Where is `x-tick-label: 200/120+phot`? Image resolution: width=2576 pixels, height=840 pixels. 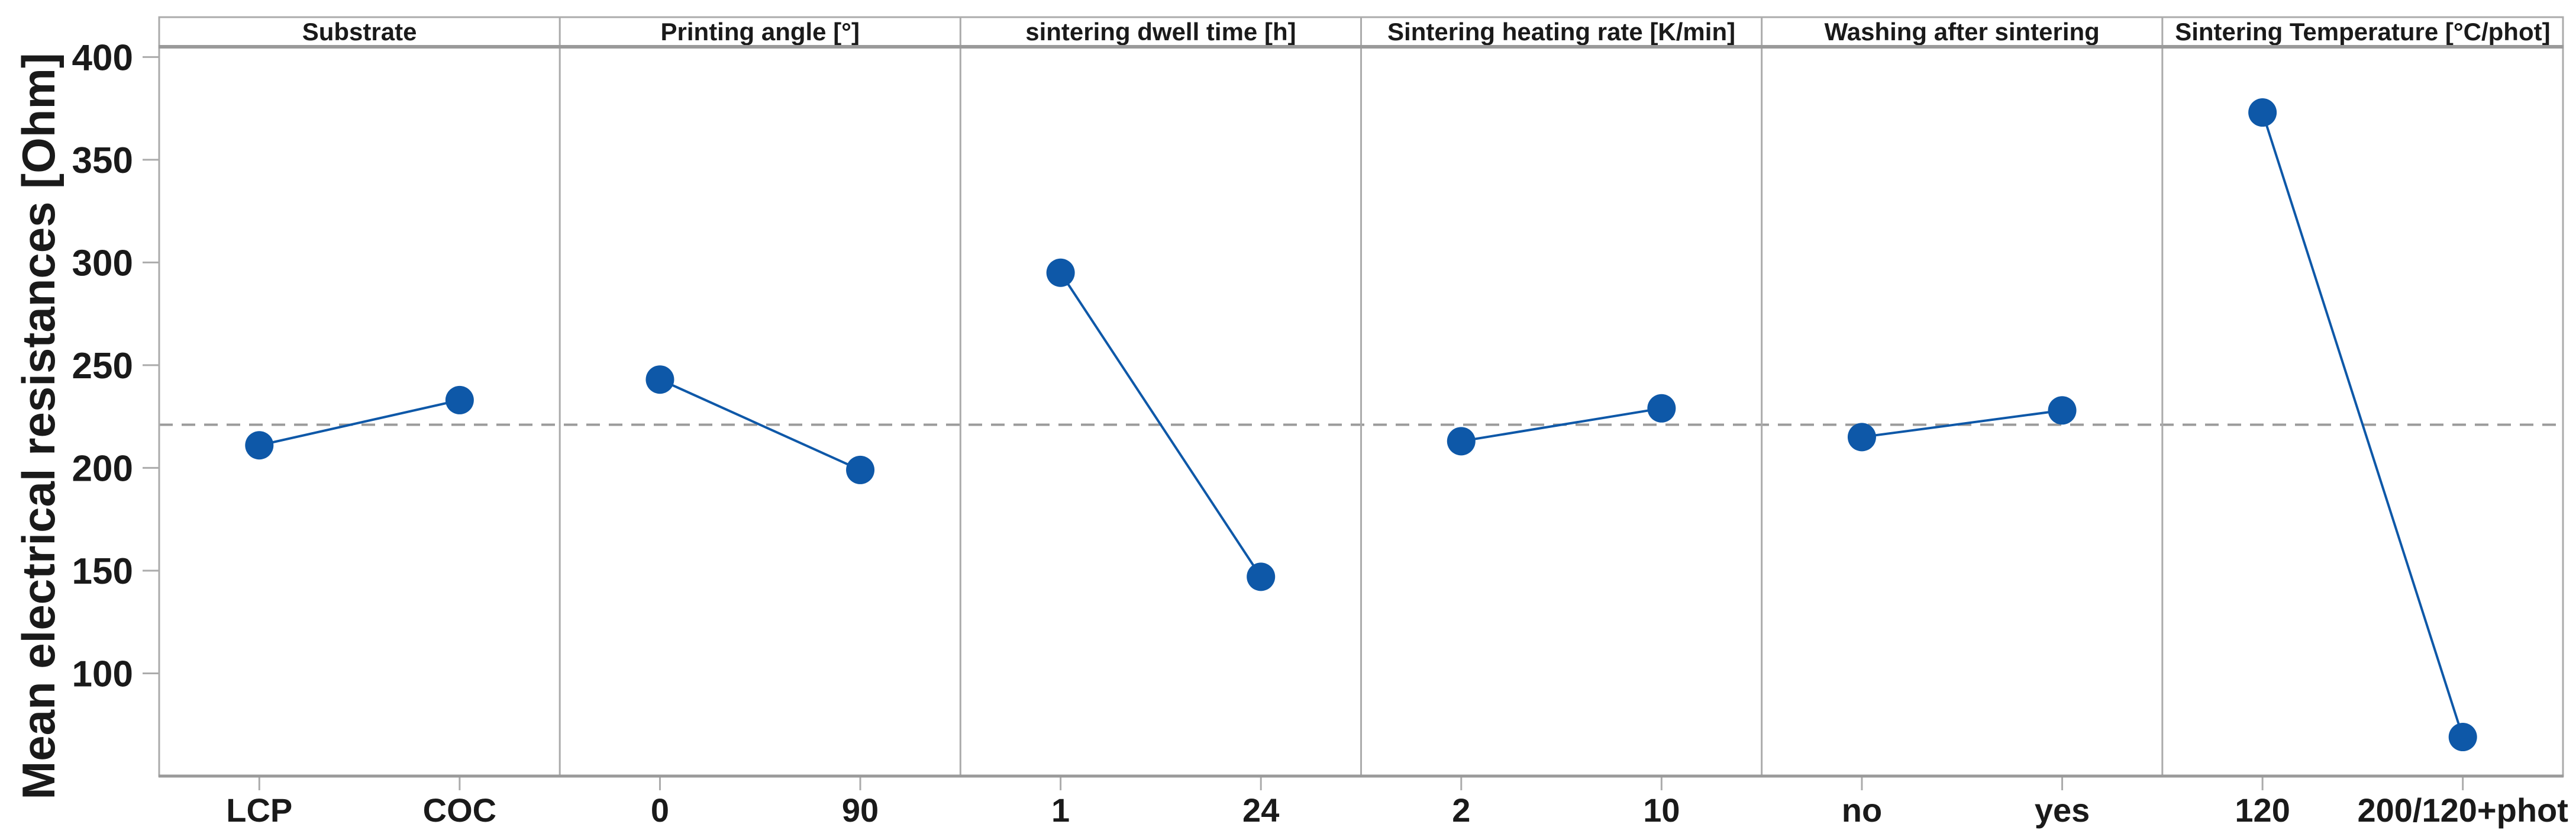 x-tick-label: 200/120+phot is located at coordinates (2463, 810).